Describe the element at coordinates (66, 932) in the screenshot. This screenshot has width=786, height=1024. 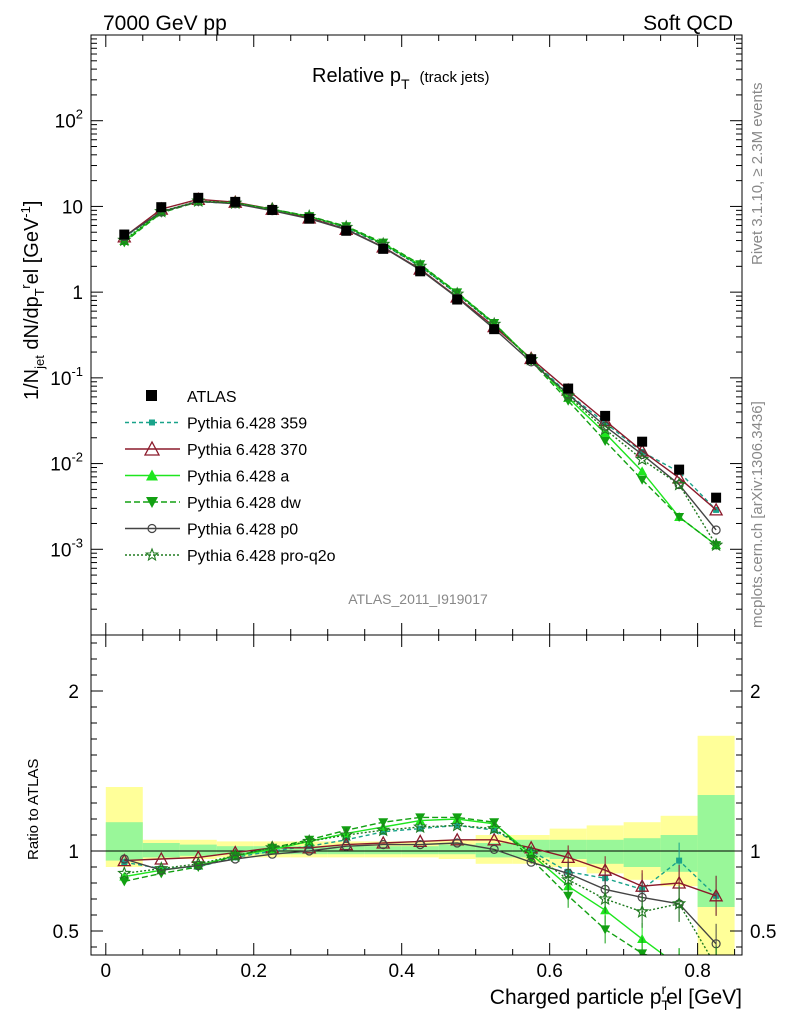
I see `ratio-y-tick-label: 0.5` at that location.